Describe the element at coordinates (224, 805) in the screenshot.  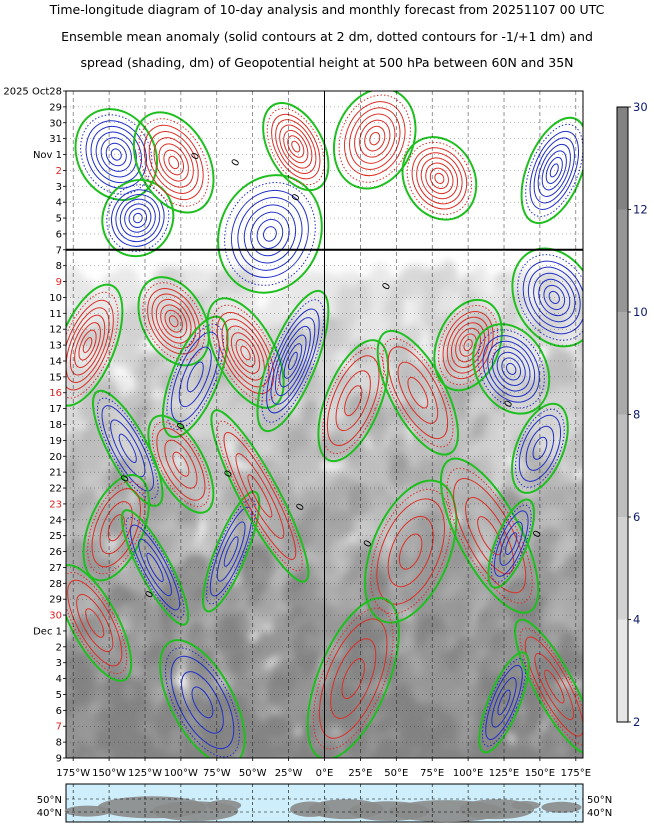
I see `land-mass` at that location.